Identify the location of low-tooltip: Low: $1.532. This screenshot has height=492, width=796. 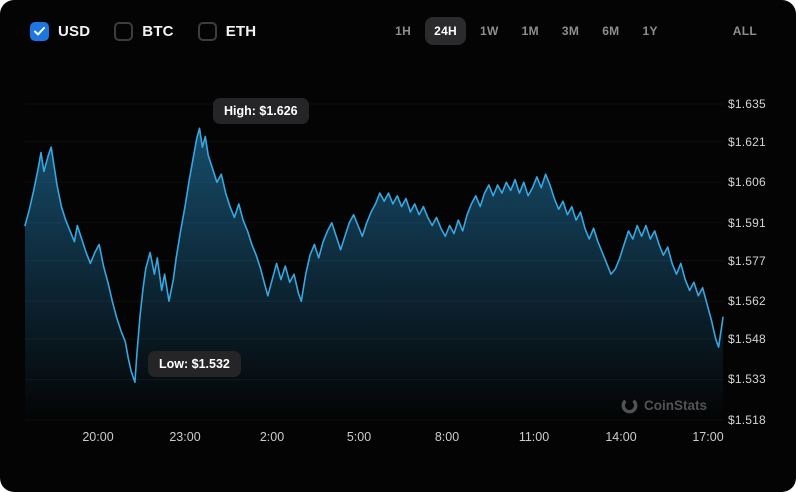
(194, 364).